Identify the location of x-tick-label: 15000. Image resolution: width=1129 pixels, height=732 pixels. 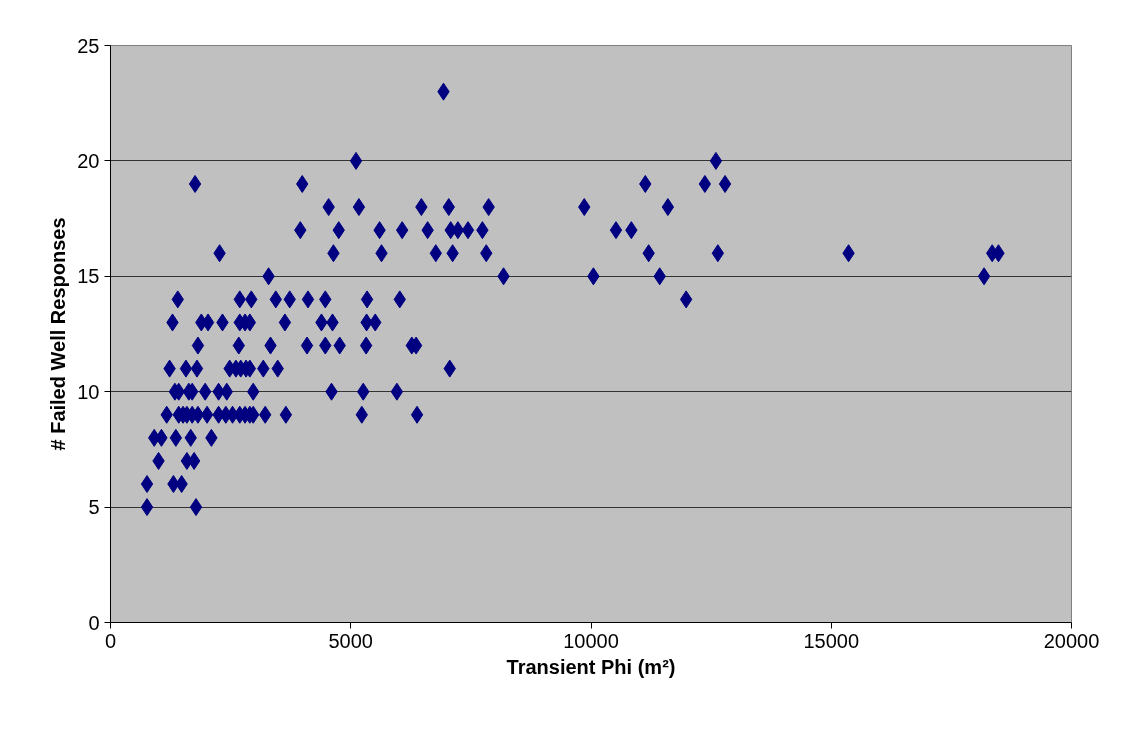
(831, 640).